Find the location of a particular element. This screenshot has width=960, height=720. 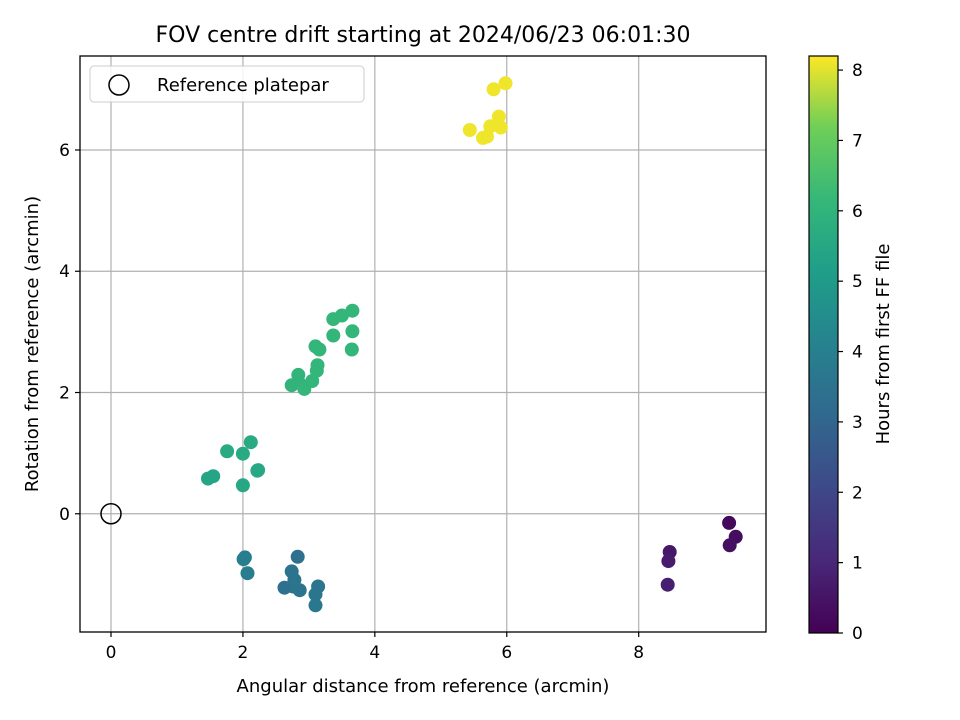

colorbar-frame is located at coordinates (823, 344).